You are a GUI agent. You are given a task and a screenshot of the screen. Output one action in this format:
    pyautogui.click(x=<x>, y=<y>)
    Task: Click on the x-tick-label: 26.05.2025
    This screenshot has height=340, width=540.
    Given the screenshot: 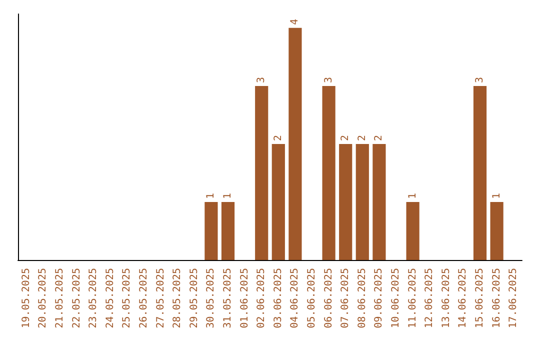 What is the action you would take?
    pyautogui.click(x=144, y=298)
    